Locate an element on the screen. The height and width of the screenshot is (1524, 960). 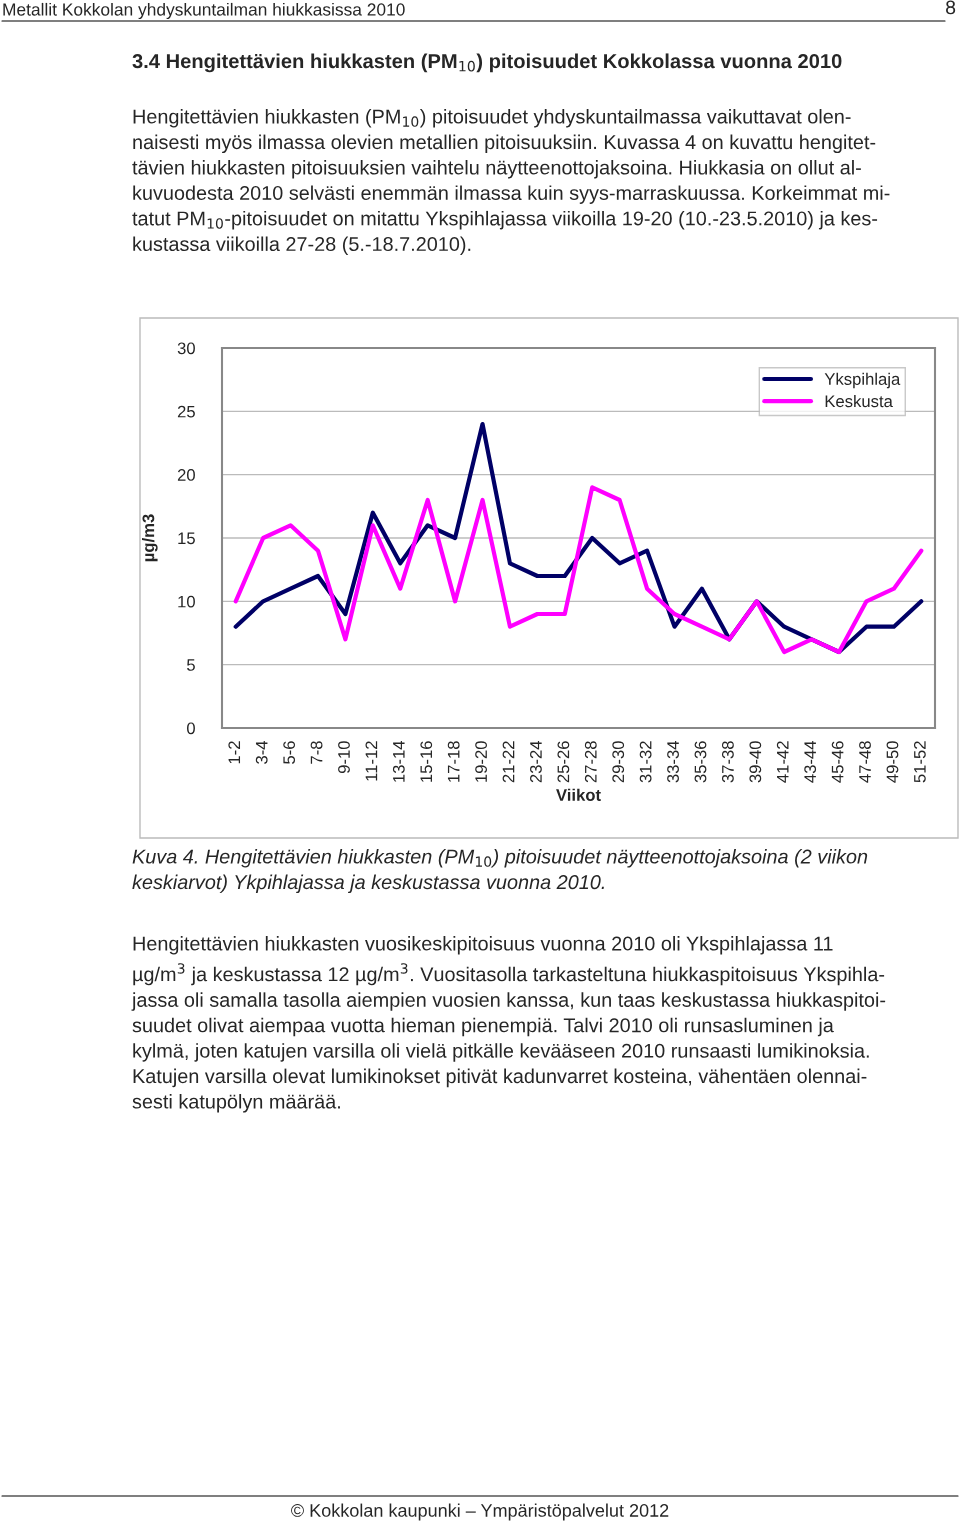
text: Hengitettävien hiukkasten (PM$_{10}$) pitoisuudet yhdyskuntailmassa vaikuttavat olen- naisesti myös ilmassa olevien metallien pitoisuuksiin. Kuvassa 4 on kuvattu hengitet- tävien hiukkasten pitoisuuksien vaihtelu näytteenottojaksoina. Hiukkasia on ollut al- kuvuodesta 2010 selvästi enemmän ilmassa kuin syys-marraskuussa. Korkeimmat mi- tatut PM$_{10}$-pitoisuudet on mitattu Ykspihlajassa viikoilla 19-20 (10.-23.5.2010) ja kes- kustassa viikoilla 27-28 (5.-18.7.2010). is located at coordinates (511, 182).